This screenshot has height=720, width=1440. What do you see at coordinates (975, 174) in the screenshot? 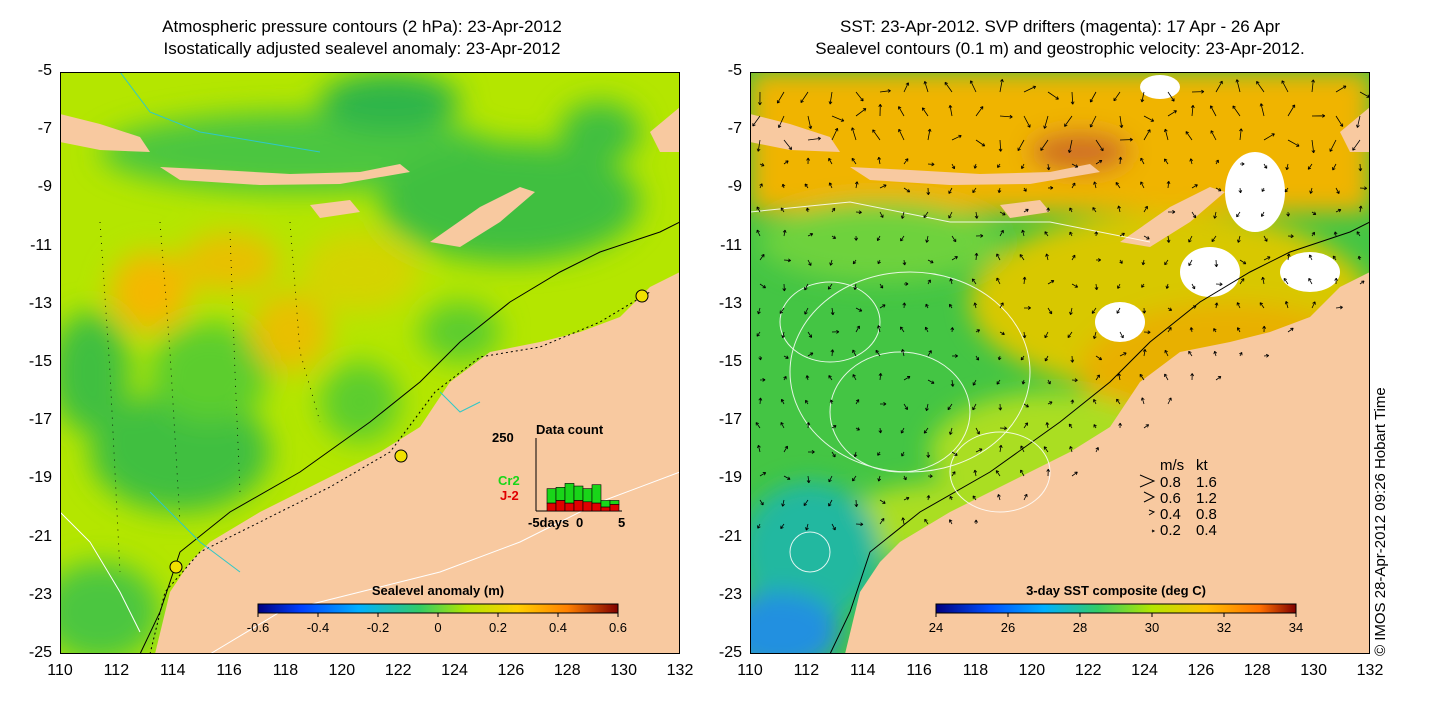
I see `flores-island-right` at bounding box center [975, 174].